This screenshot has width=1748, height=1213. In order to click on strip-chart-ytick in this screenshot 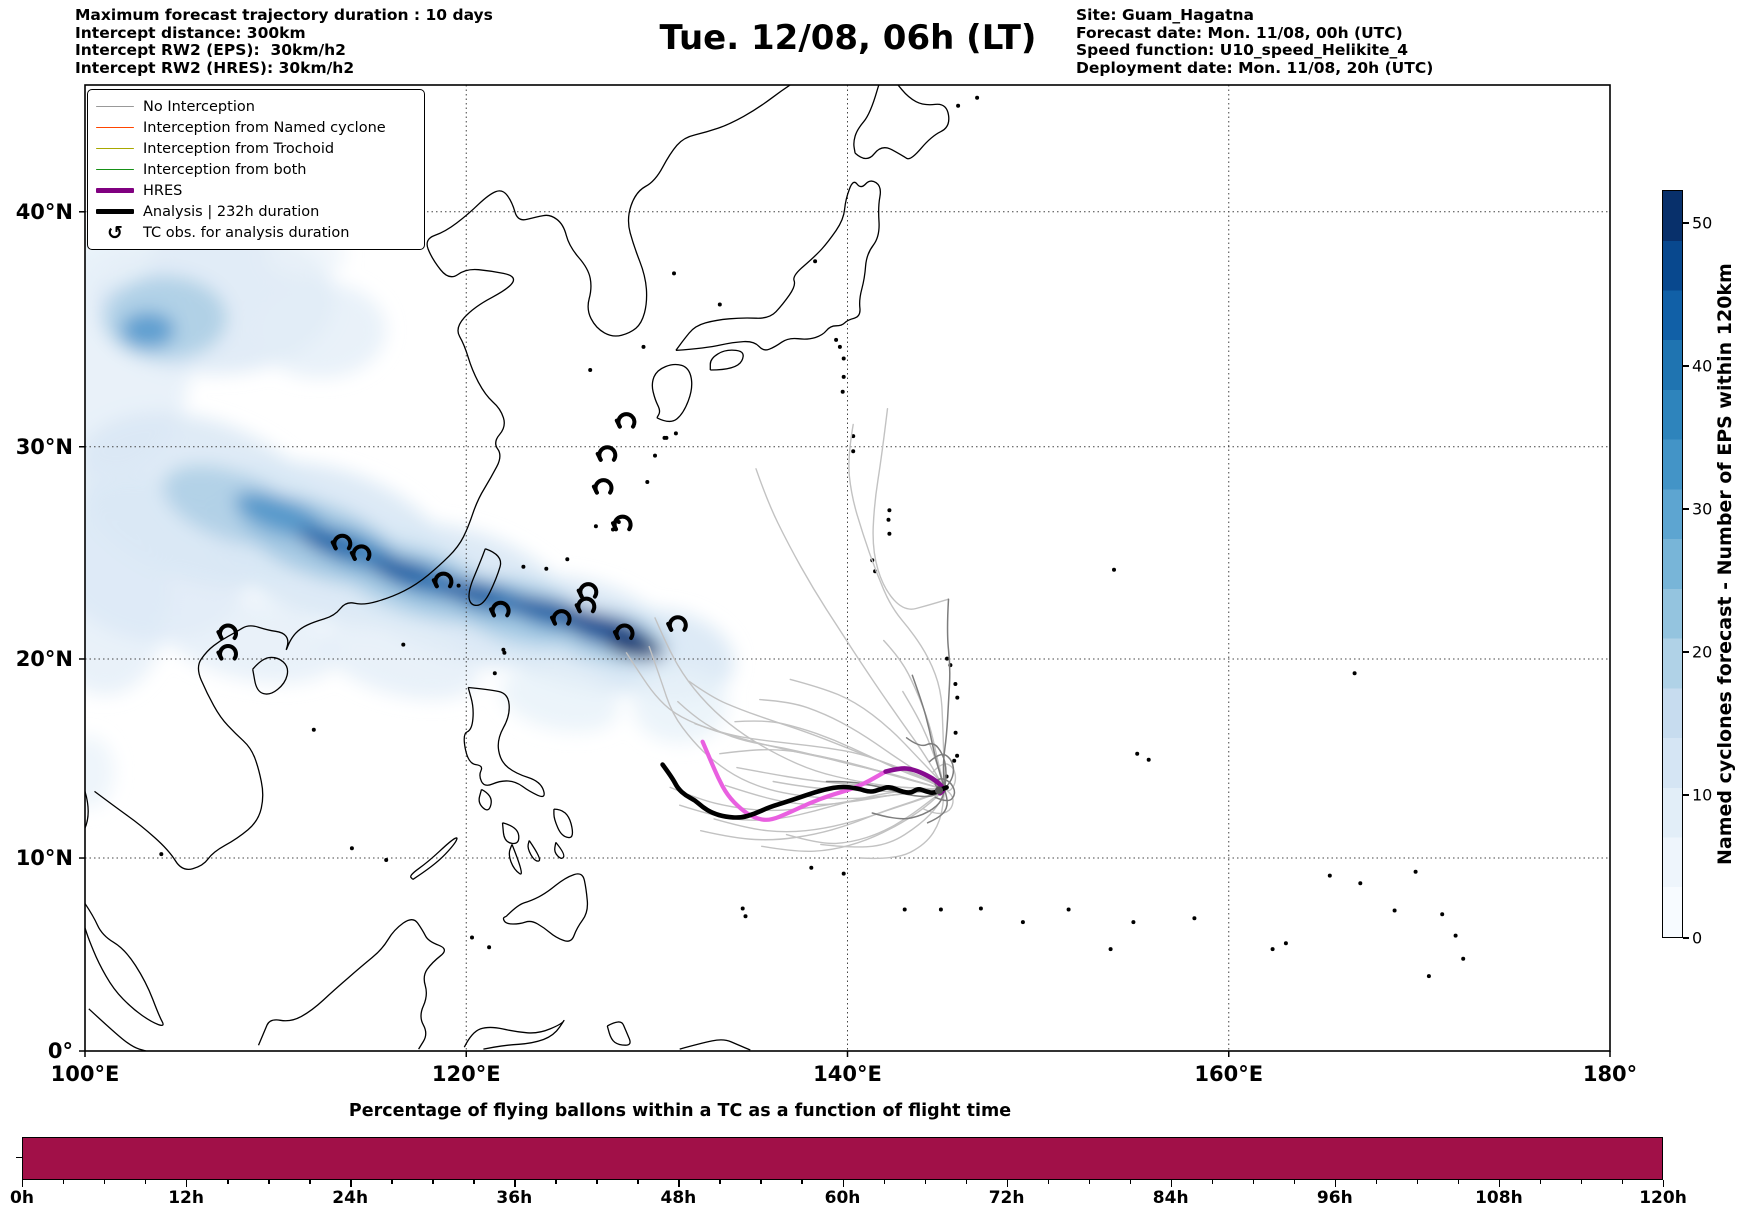, I will do `click(19, 1158)`.